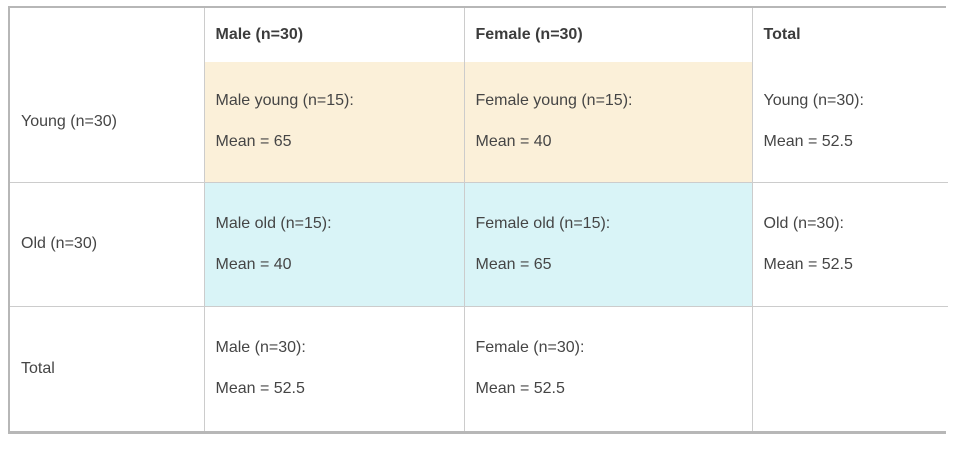 The height and width of the screenshot is (452, 957). Describe the element at coordinates (107, 244) in the screenshot. I see `row-header-old: Old (n=30)` at that location.